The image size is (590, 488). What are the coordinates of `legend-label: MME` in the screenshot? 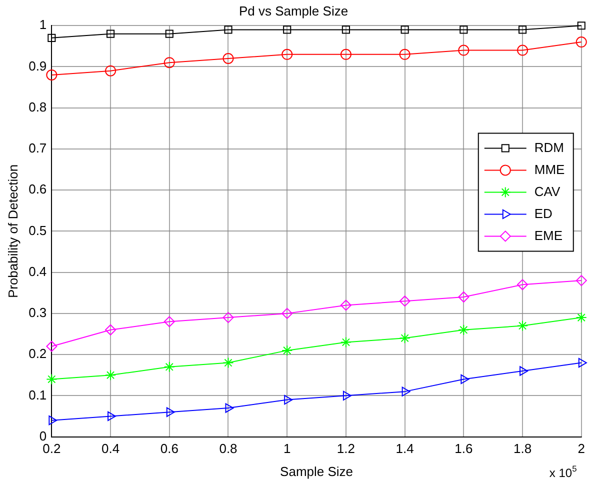 It's located at (550, 169).